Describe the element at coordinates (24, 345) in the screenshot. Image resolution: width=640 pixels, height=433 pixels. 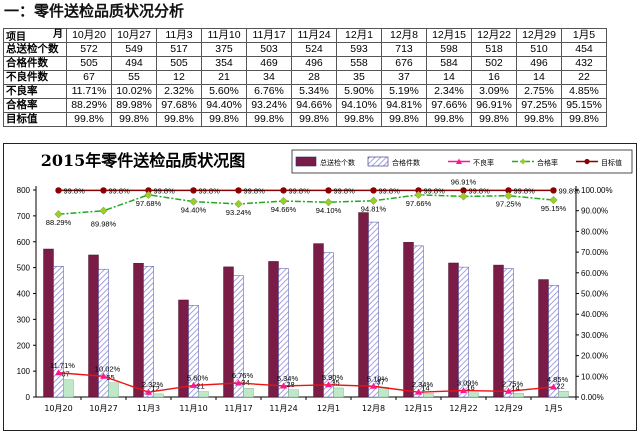
I see `y-left-tick-label: 200` at that location.